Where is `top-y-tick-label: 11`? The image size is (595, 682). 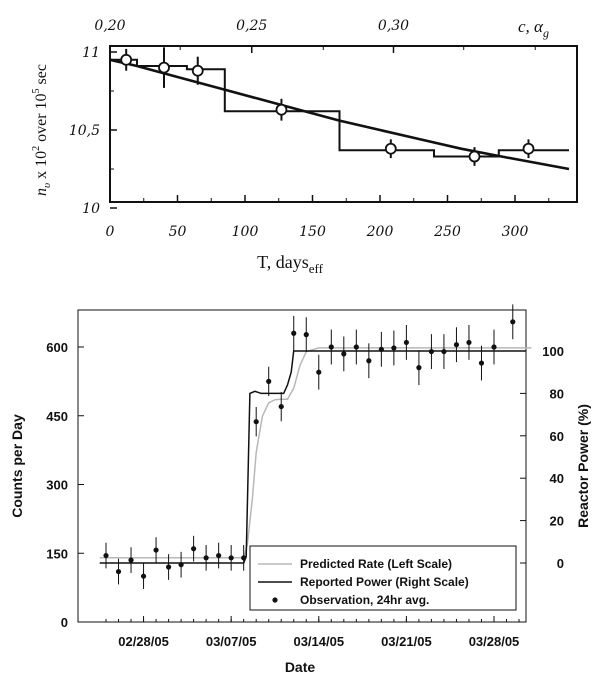
top-y-tick-label: 11 is located at coordinates (91, 53).